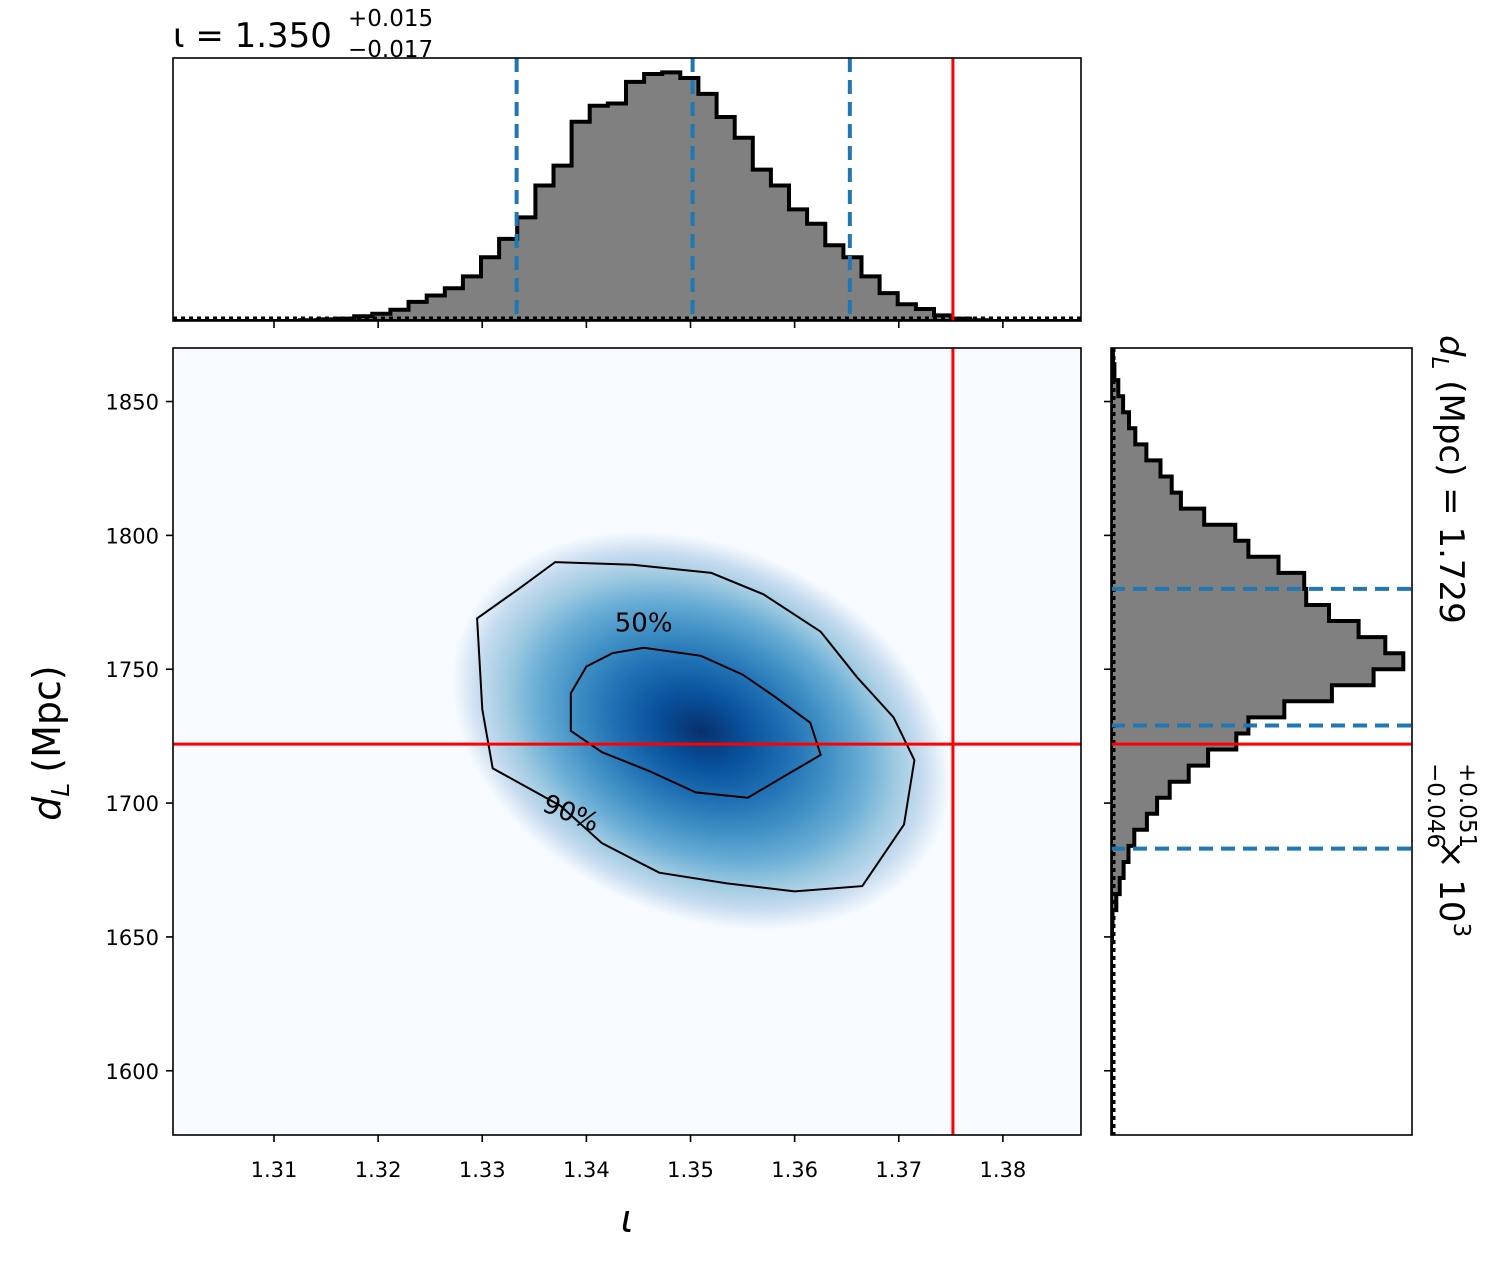 The width and height of the screenshot is (1502, 1263). What do you see at coordinates (1003, 1170) in the screenshot?
I see `x-tick-label: 1.38` at bounding box center [1003, 1170].